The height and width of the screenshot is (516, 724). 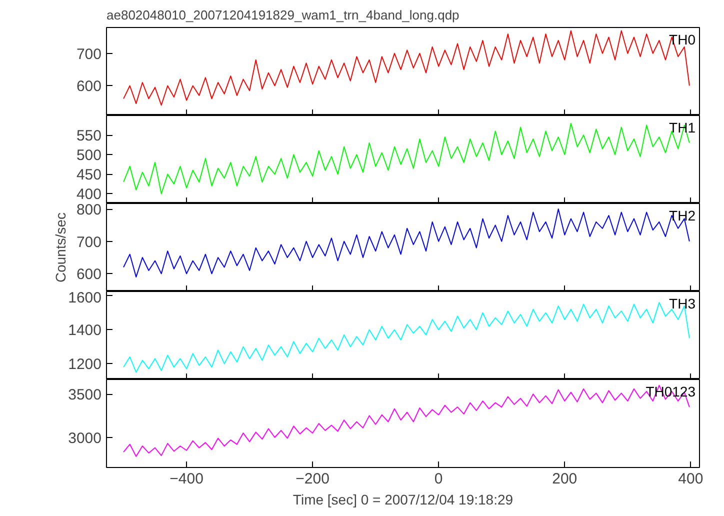 I want to click on y-axis-title: Counts/sec, so click(x=60, y=247).